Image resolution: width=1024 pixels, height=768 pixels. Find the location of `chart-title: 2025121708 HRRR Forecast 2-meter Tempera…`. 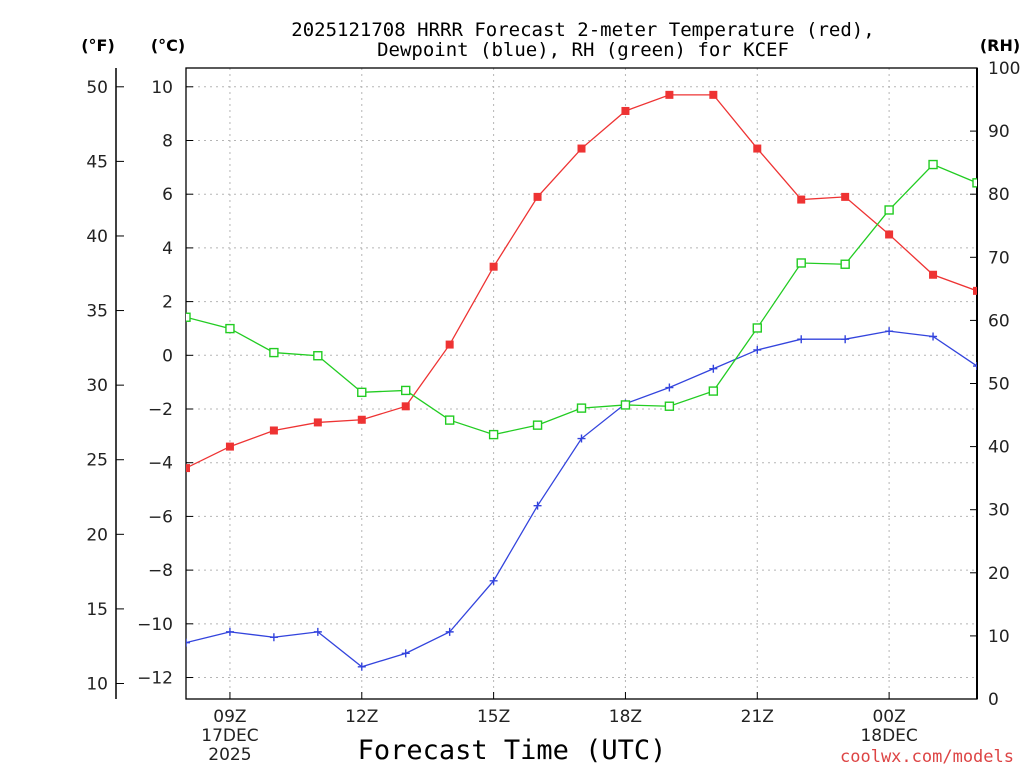

chart-title: 2025121708 HRRR Forecast 2-meter Tempera… is located at coordinates (582, 30).